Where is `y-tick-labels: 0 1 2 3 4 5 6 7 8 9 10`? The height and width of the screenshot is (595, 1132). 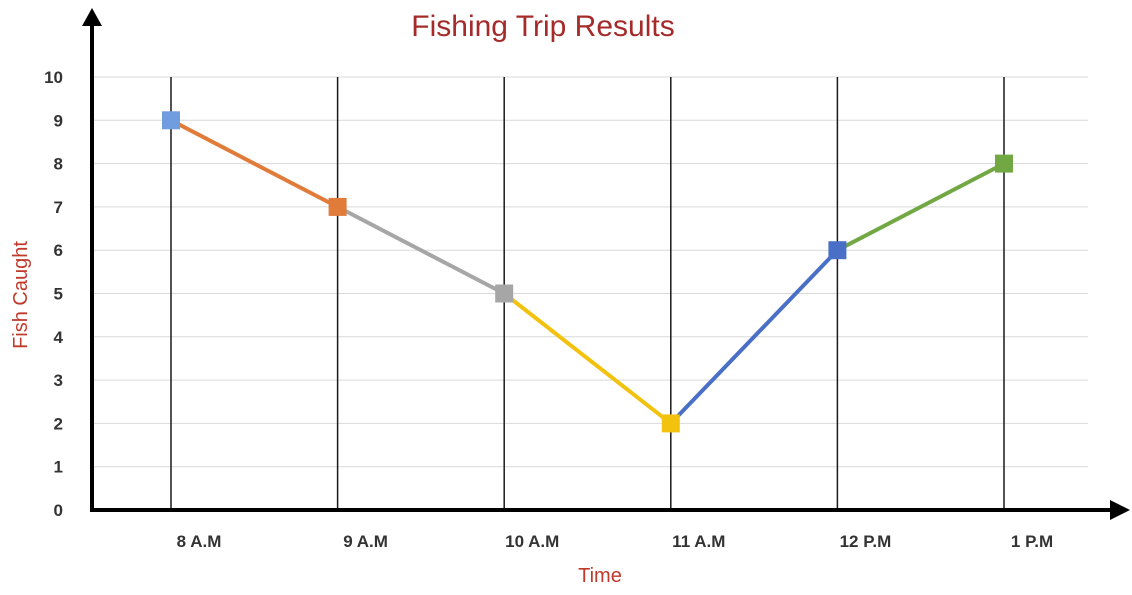
y-tick-labels: 0 1 2 3 4 5 6 7 8 9 10 is located at coordinates (53, 294).